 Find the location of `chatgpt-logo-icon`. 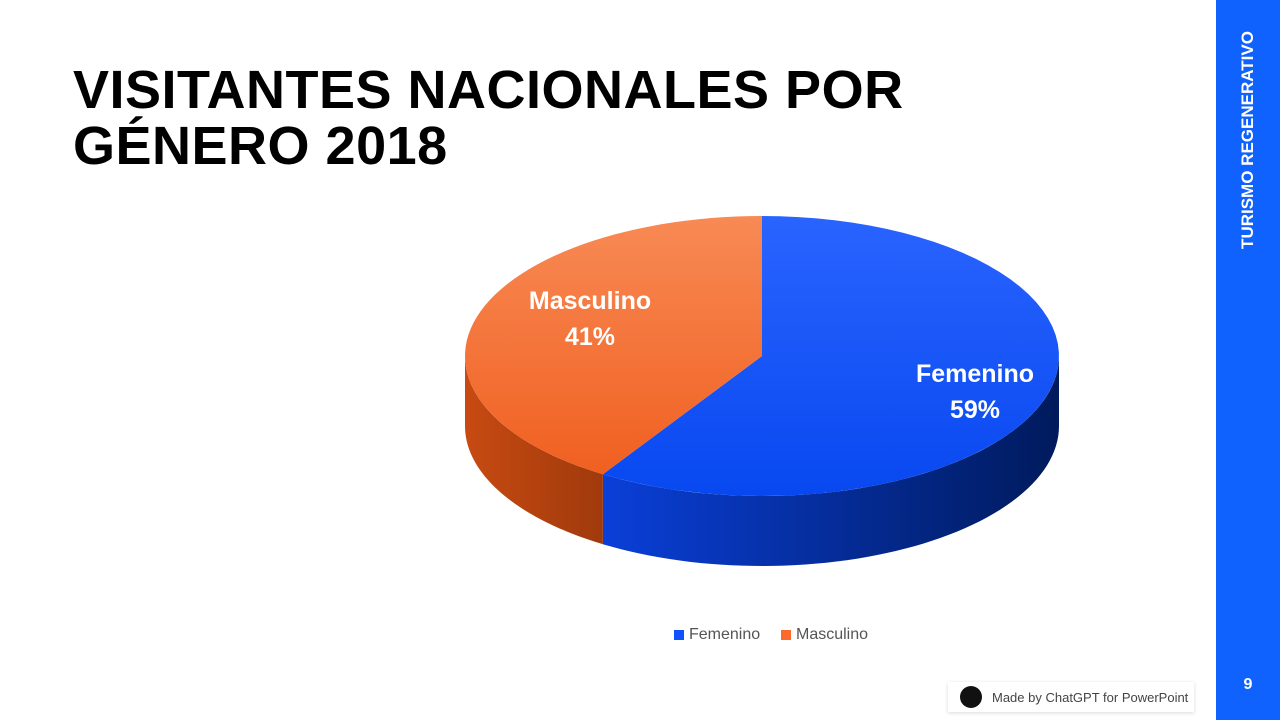

chatgpt-logo-icon is located at coordinates (971, 697).